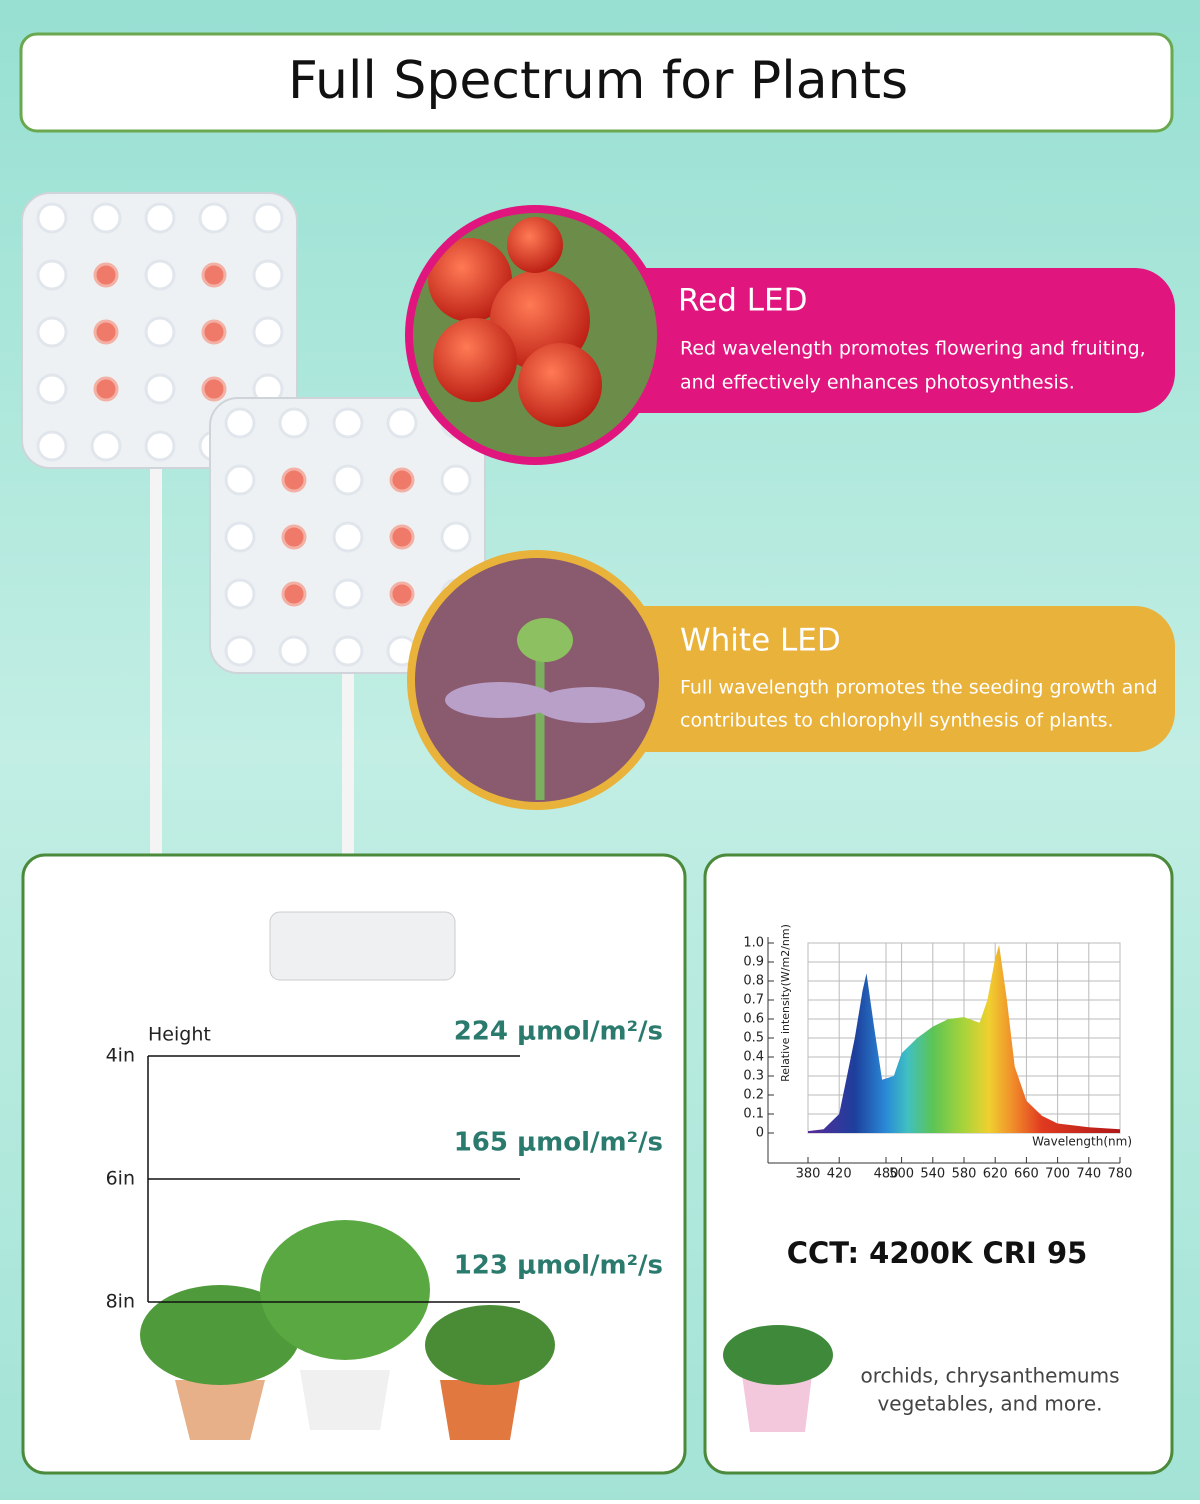 This screenshot has height=1504, width=1200. I want to click on plant-text: vegetables, and more., so click(989, 1404).